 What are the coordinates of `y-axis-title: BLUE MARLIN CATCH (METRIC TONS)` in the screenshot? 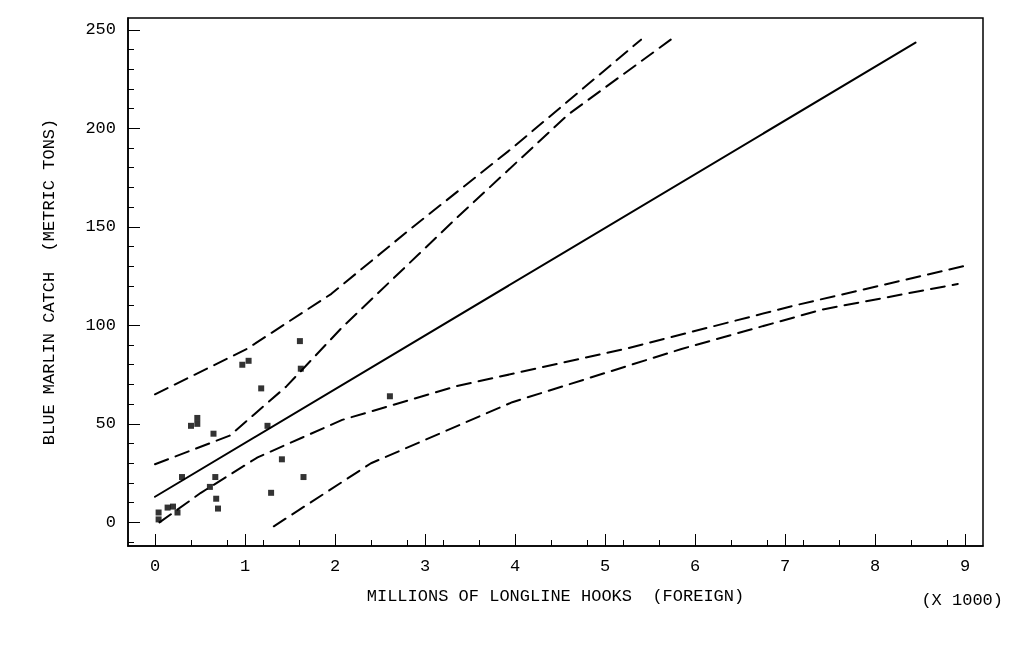 It's located at (49, 282).